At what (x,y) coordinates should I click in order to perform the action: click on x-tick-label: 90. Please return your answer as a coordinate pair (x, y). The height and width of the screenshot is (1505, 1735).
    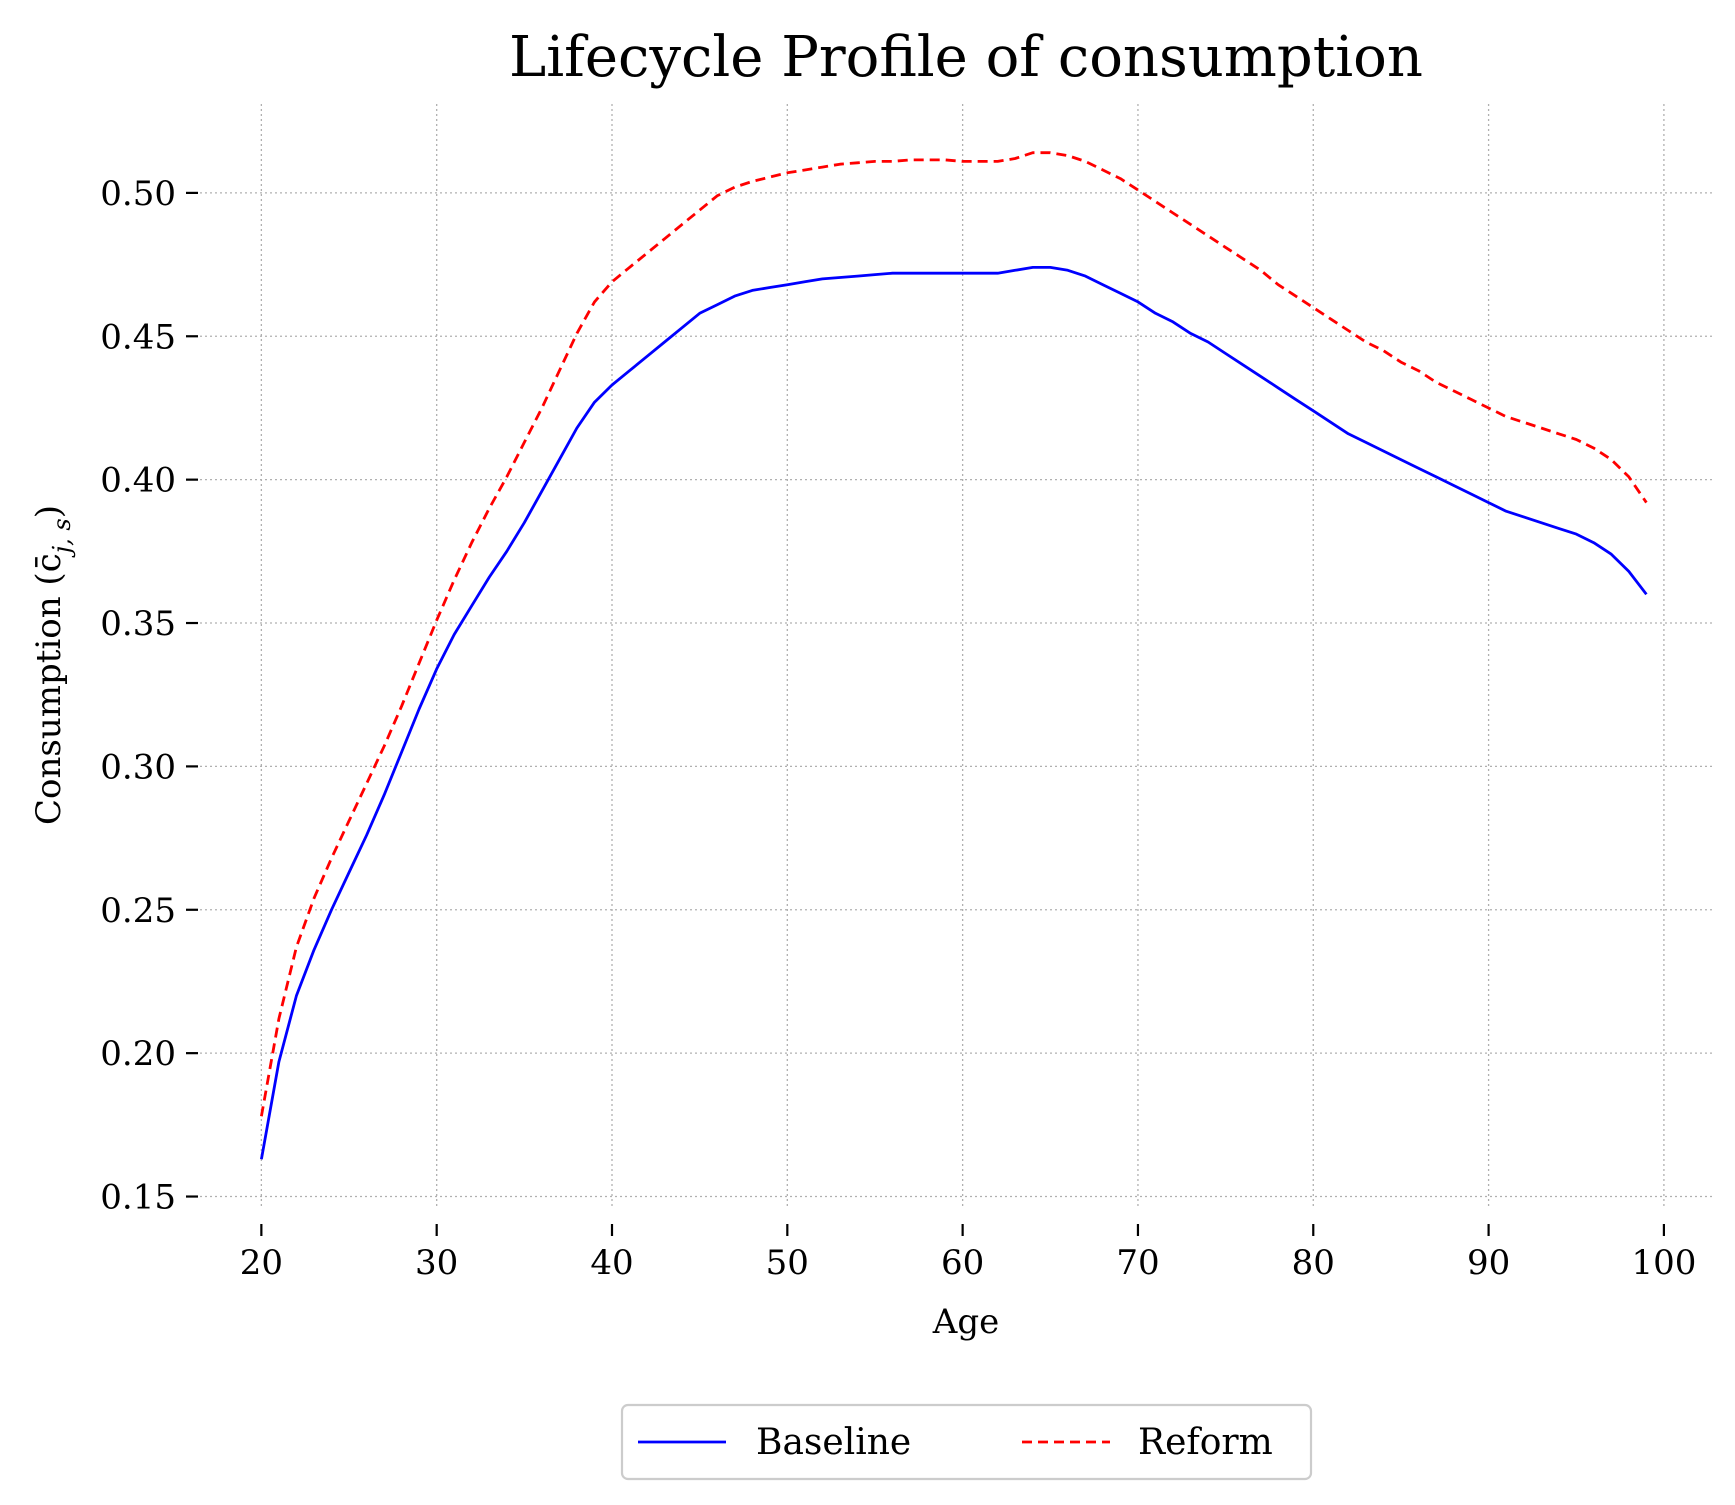
    Looking at the image, I should click on (1488, 1263).